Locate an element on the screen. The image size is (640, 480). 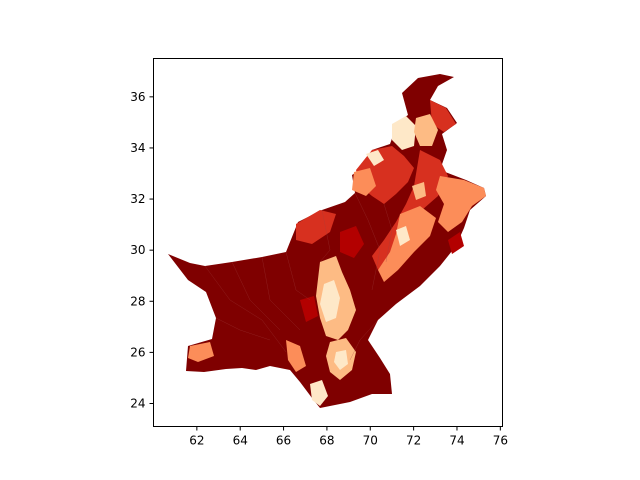
y-axis: 24 26 28 30 32 34 36 is located at coordinates (142, 250).